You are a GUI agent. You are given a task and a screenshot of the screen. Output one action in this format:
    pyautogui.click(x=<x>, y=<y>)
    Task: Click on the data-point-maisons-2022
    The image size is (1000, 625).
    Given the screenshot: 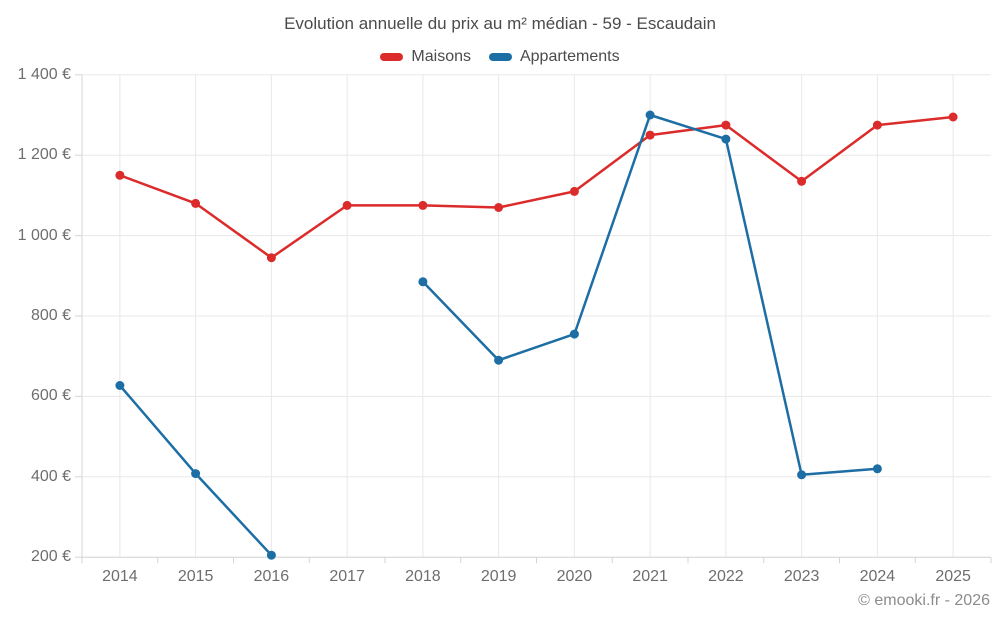 What is the action you would take?
    pyautogui.click(x=726, y=125)
    